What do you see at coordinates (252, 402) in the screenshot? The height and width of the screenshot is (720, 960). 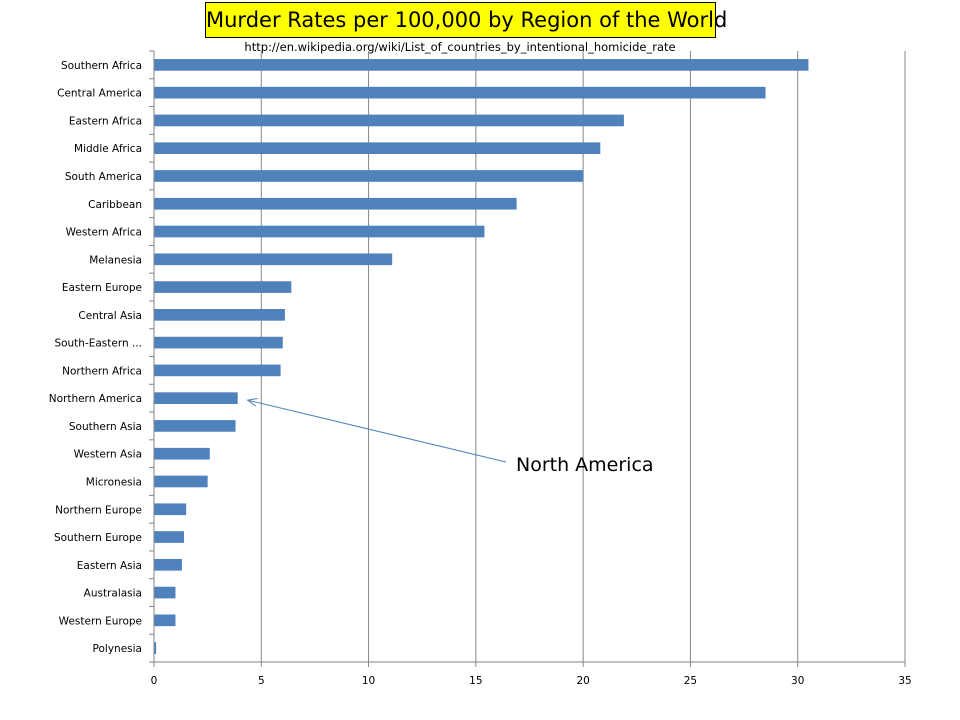 I see `annotation-arrow-head` at bounding box center [252, 402].